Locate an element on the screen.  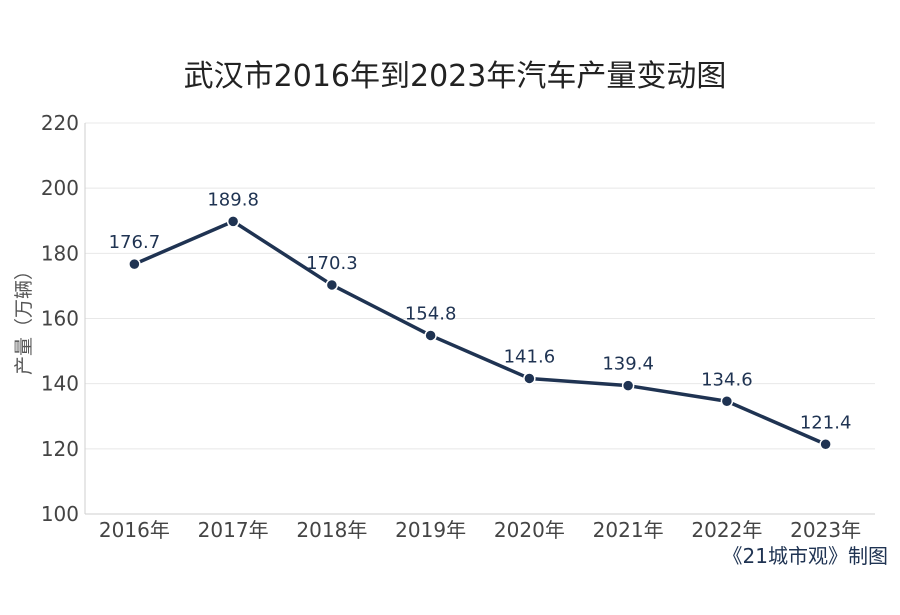
chart-title: 武汉市2016年到2023年汽车产量变动图 is located at coordinates (455, 76).